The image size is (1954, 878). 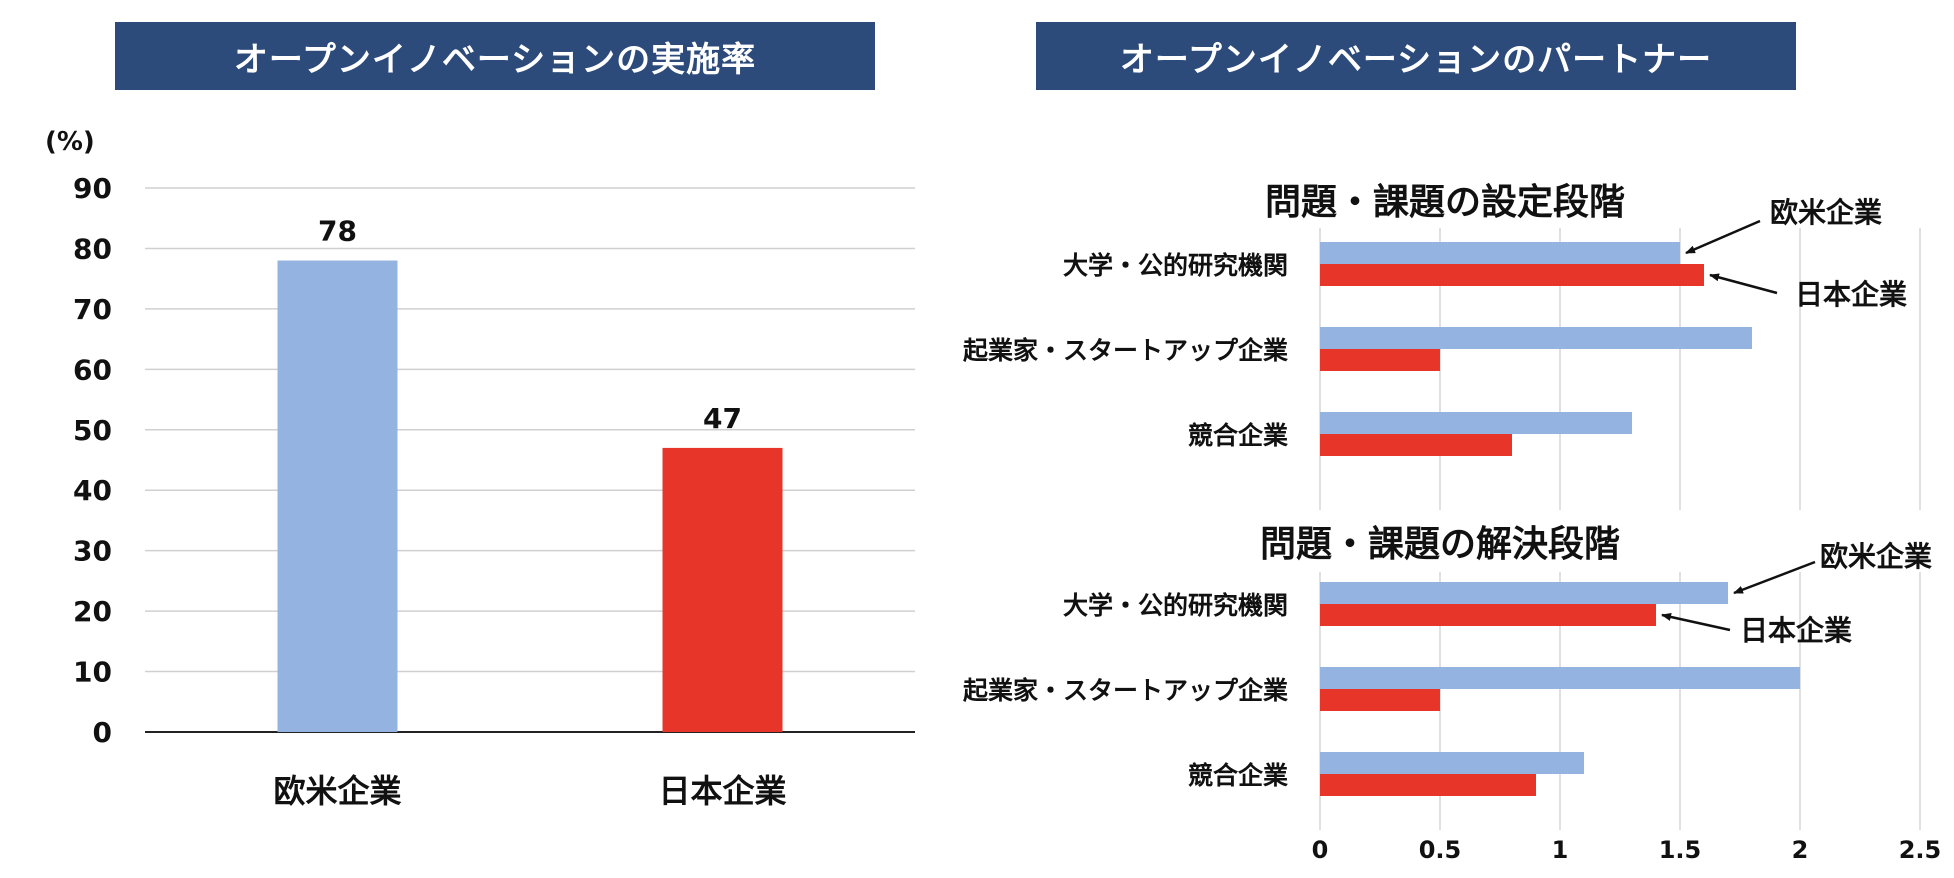 What do you see at coordinates (92, 430) in the screenshot?
I see `y-tick-label: 50` at bounding box center [92, 430].